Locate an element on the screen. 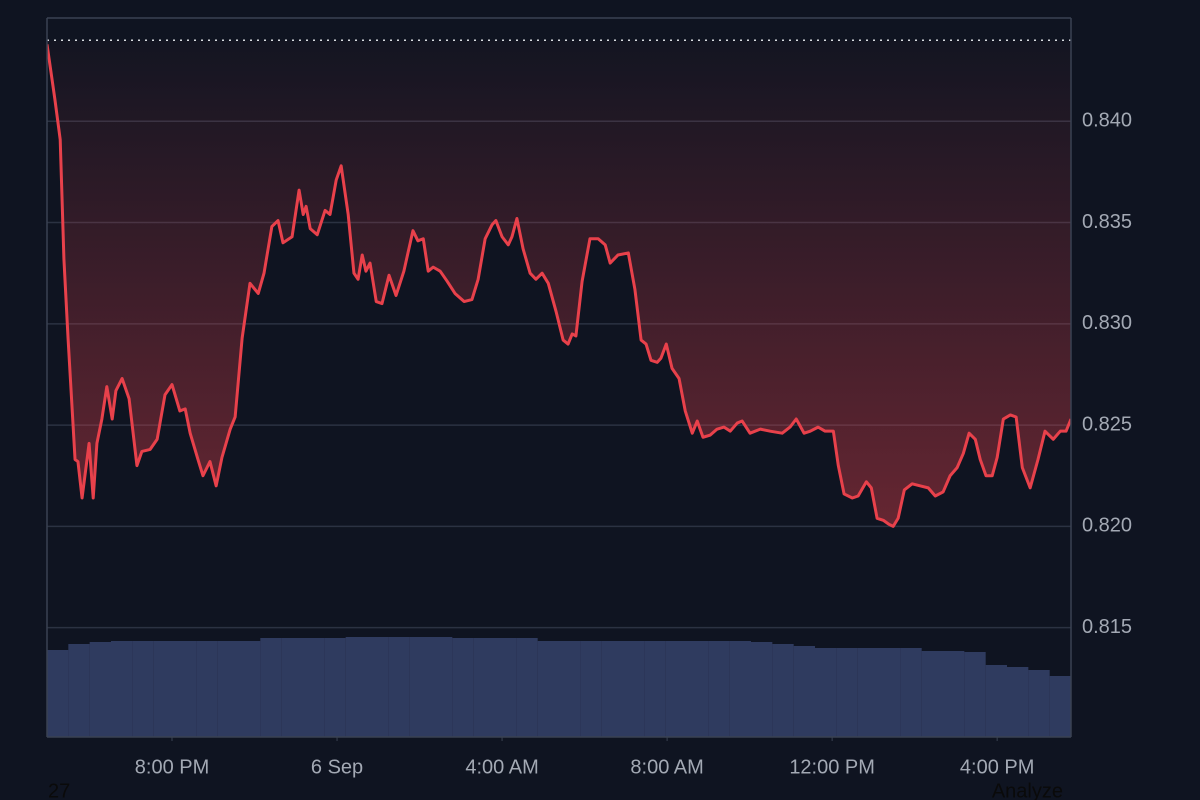  x-tick-label: 12:00 PM is located at coordinates (832, 767).